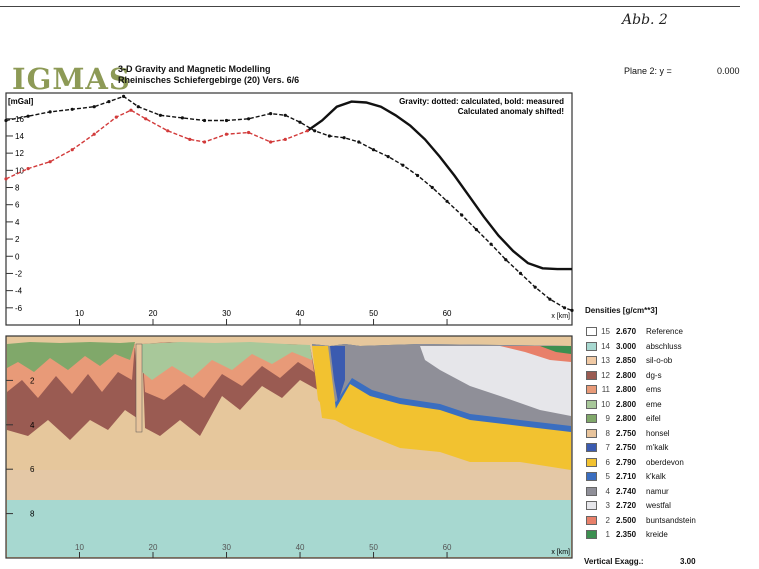  I want to click on legend-layer-name: oberdevon, so click(665, 462).